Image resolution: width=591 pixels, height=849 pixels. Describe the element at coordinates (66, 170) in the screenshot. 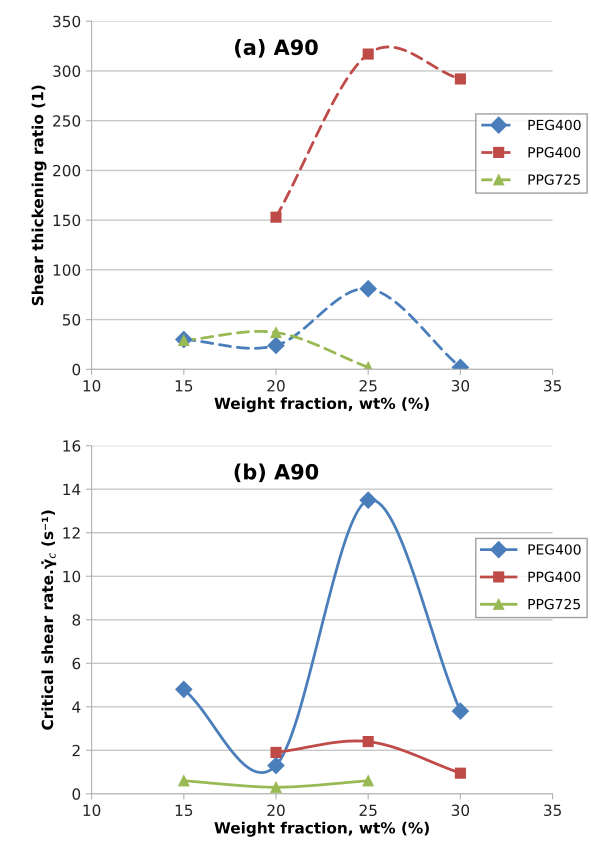

I see `y-tick-label: 200` at that location.